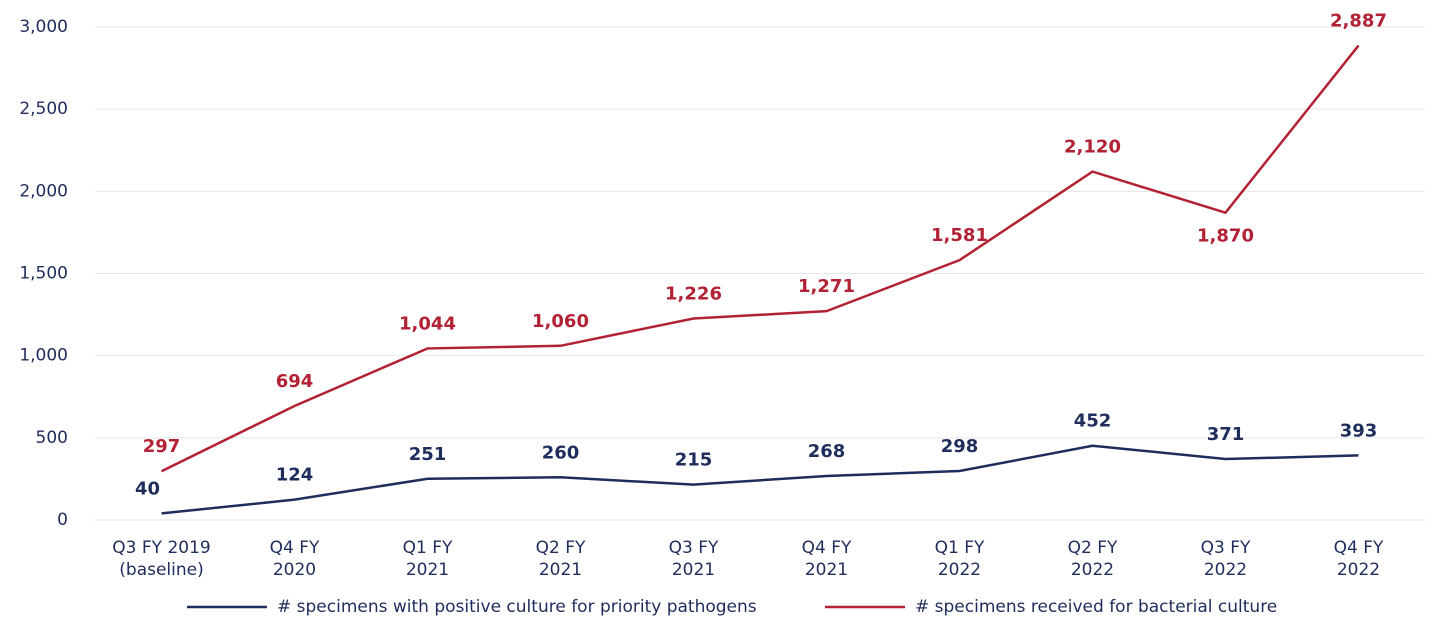  Describe the element at coordinates (43, 356) in the screenshot. I see `y-tick-label: 1,000` at that location.